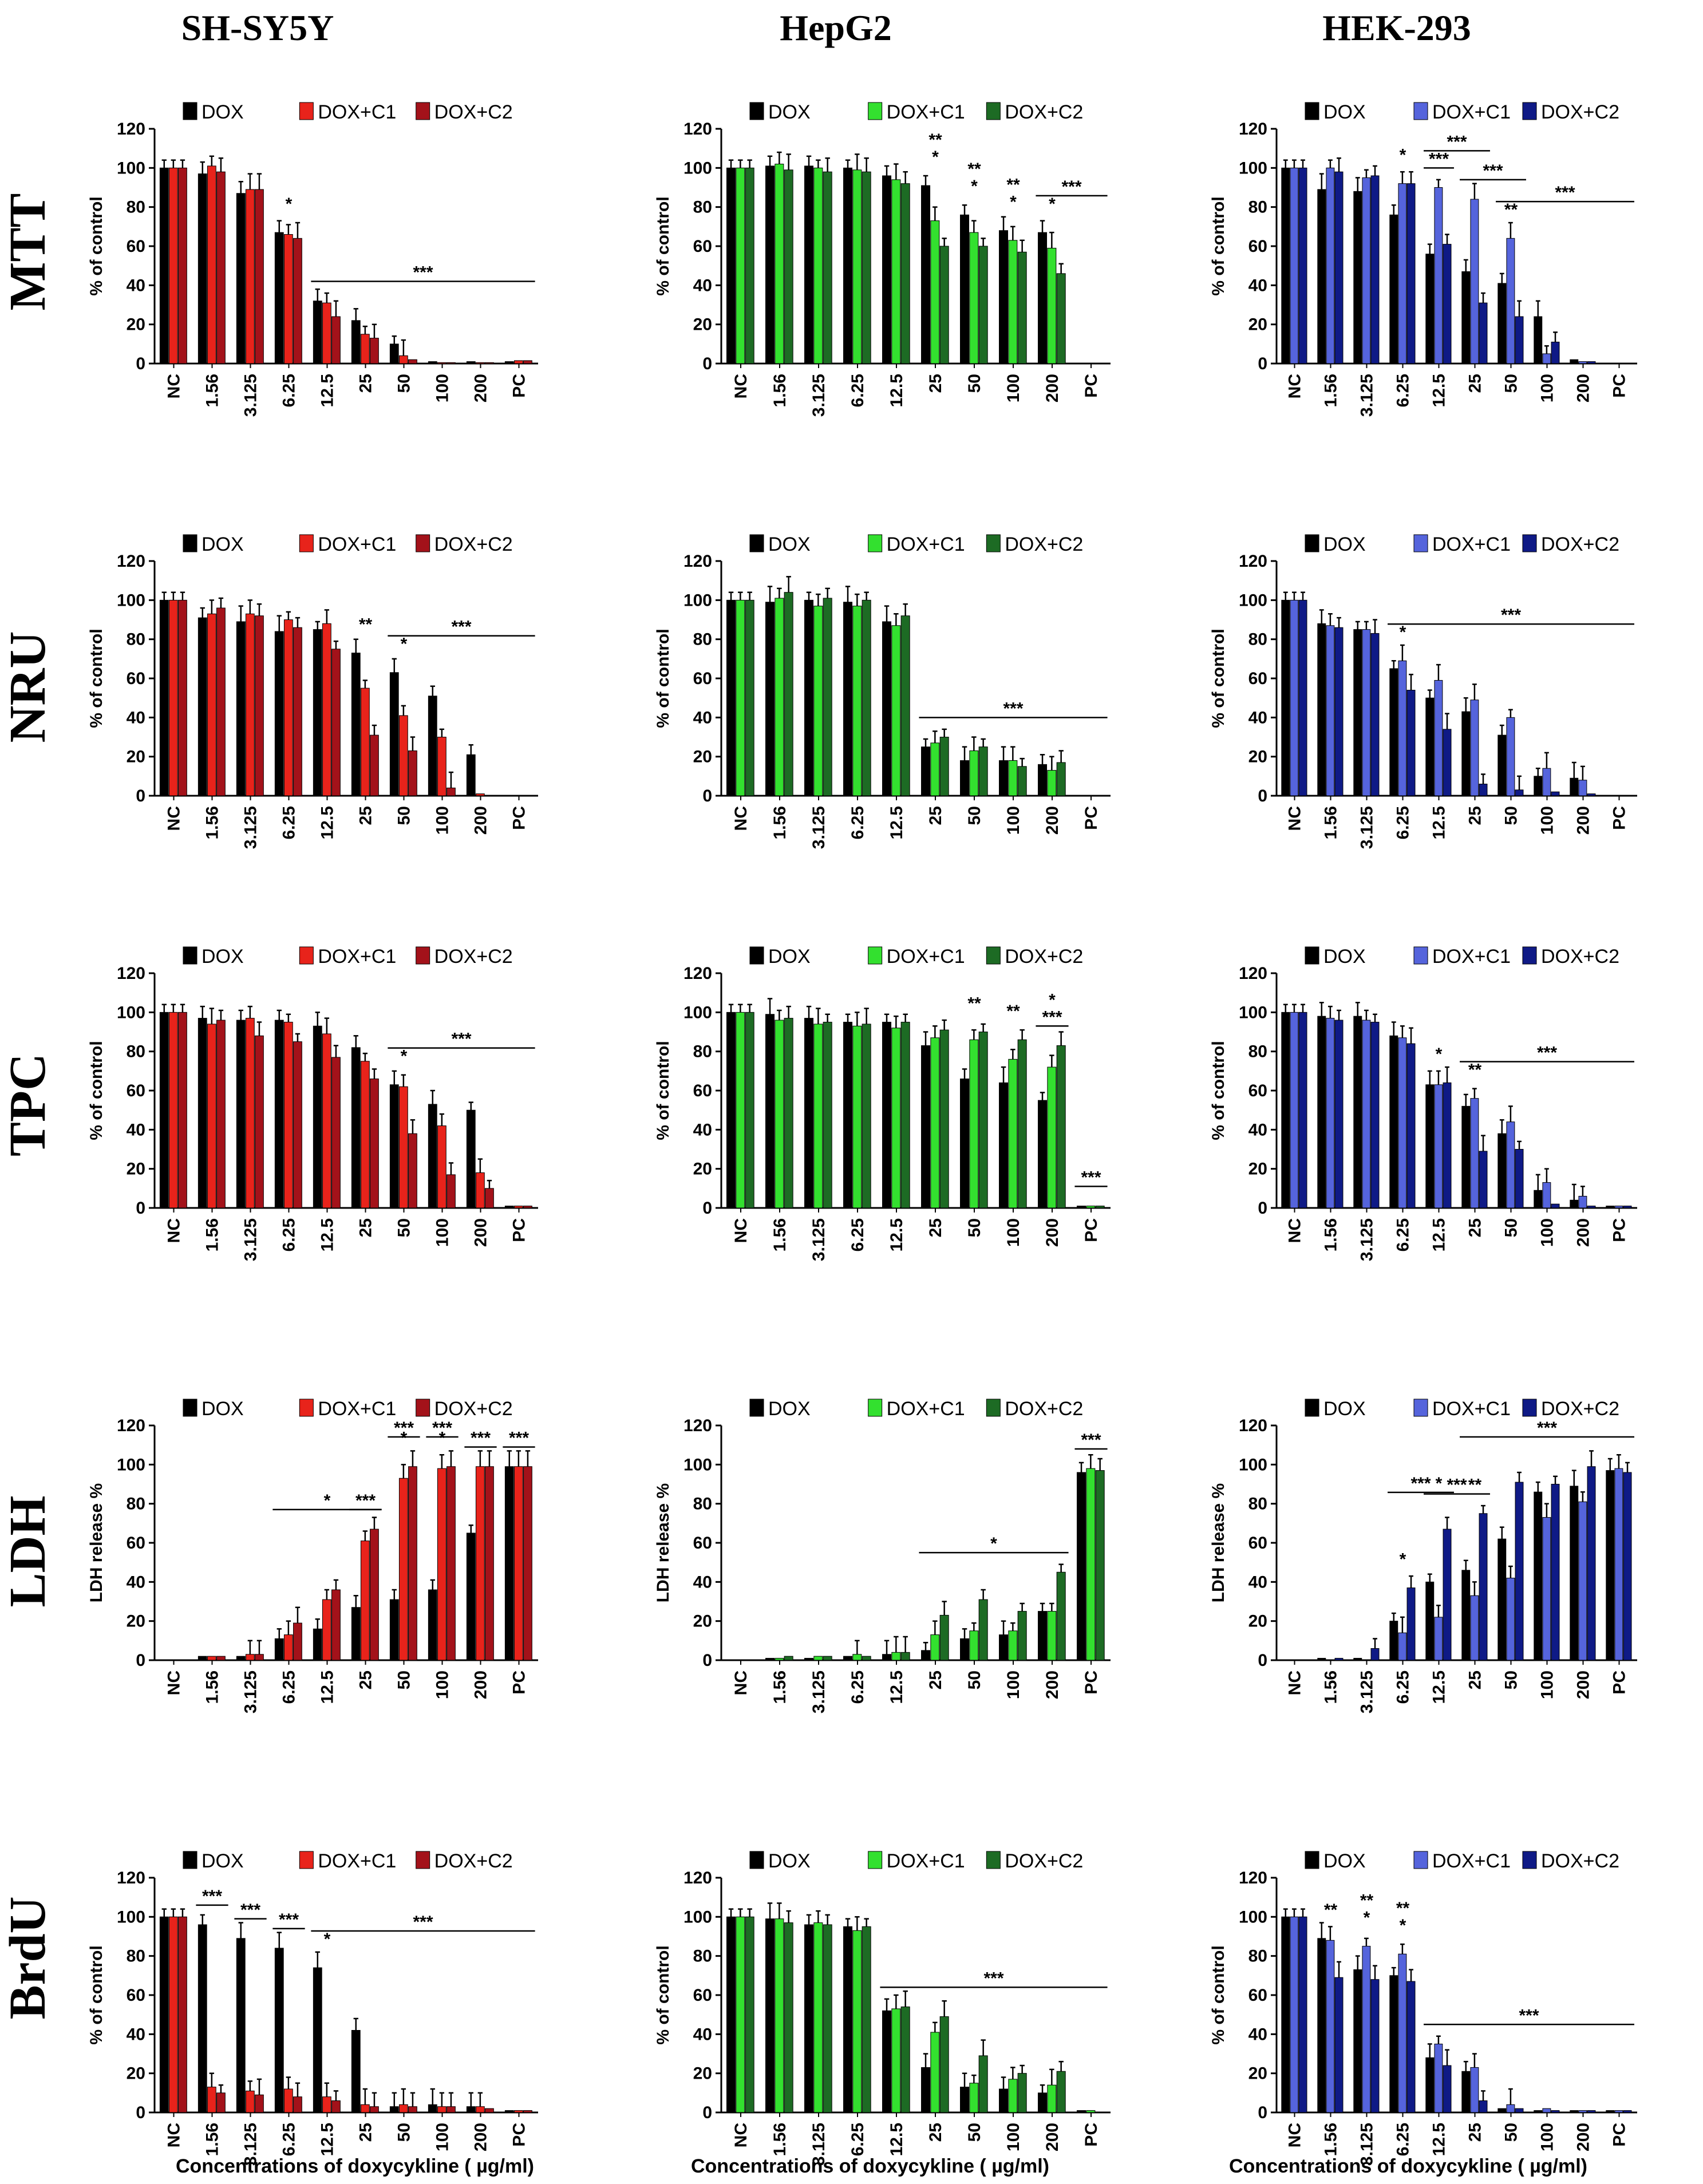 This screenshot has width=1703, height=2184. I want to click on legend-label-dox-c2: DOX+C2, so click(1044, 957).